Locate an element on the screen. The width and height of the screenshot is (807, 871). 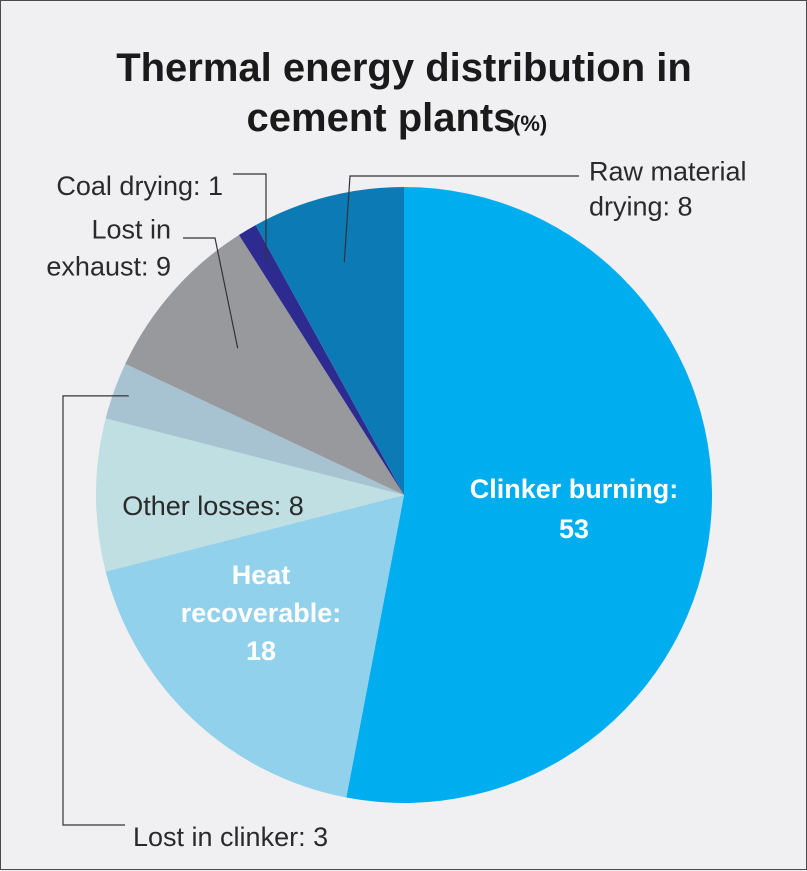
slice-label-heat-line2: recoverable: is located at coordinates (261, 613).